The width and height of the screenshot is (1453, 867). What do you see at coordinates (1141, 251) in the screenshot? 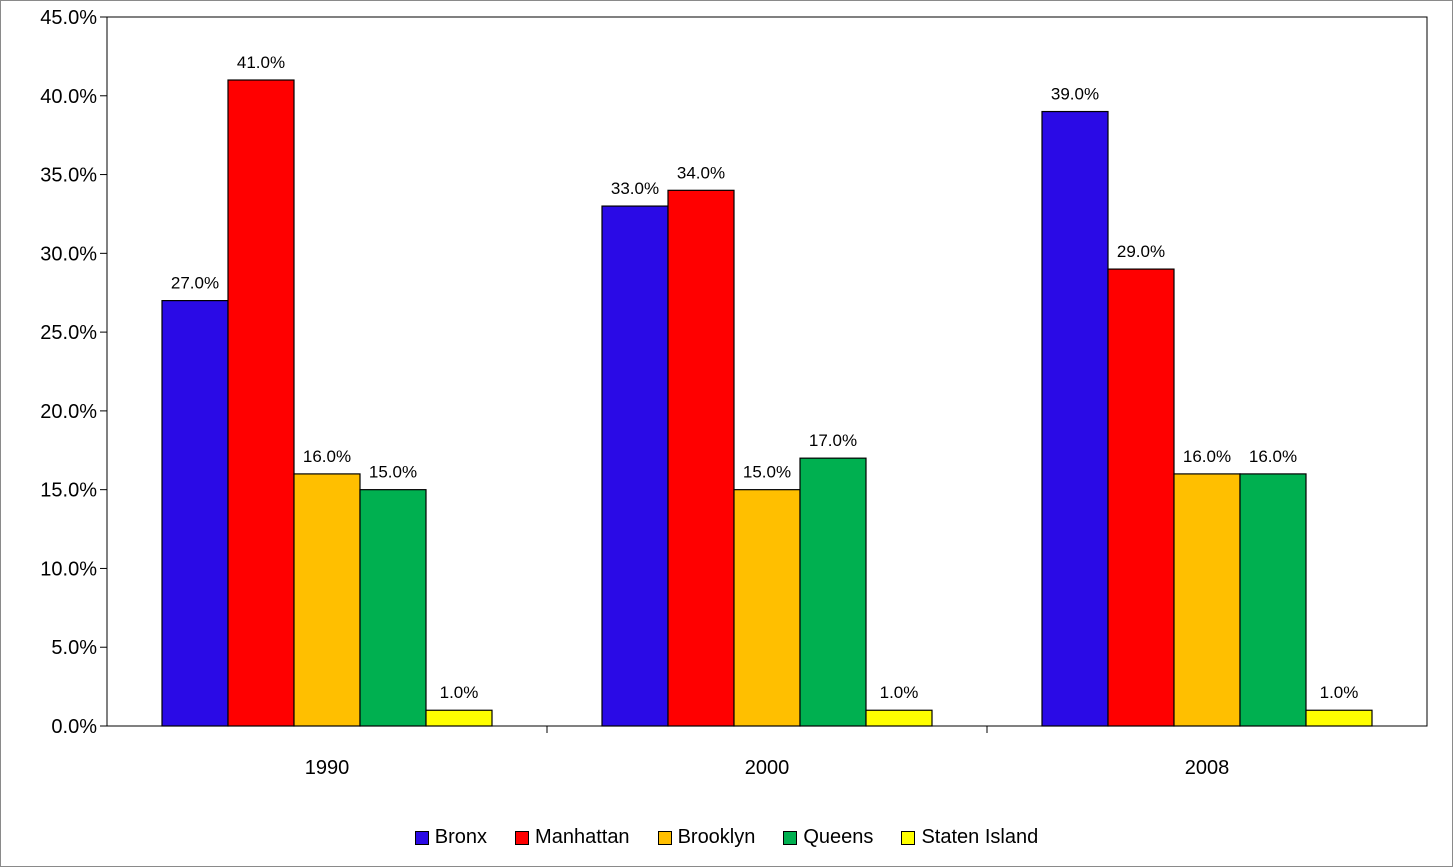
I see `data-label: 29.0%` at bounding box center [1141, 251].